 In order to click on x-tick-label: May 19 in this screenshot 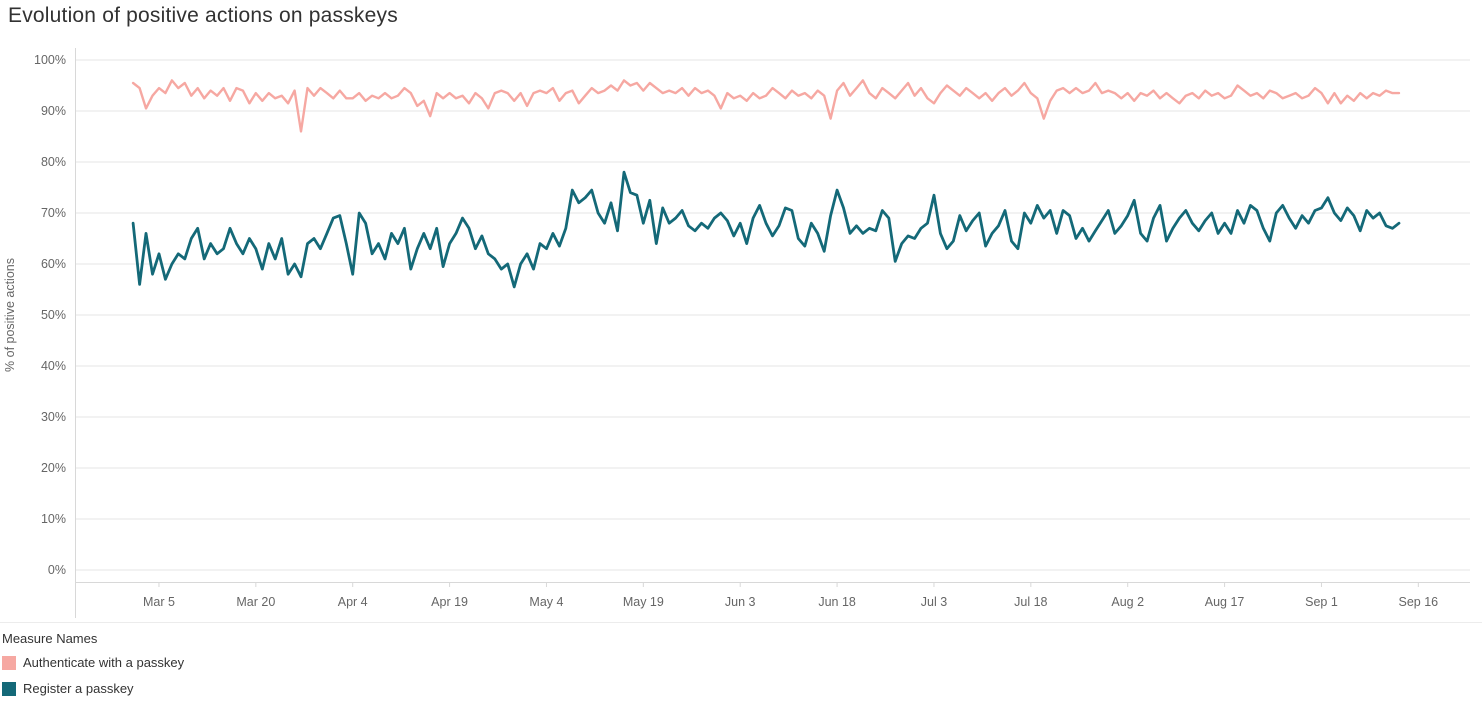, I will do `click(643, 602)`.